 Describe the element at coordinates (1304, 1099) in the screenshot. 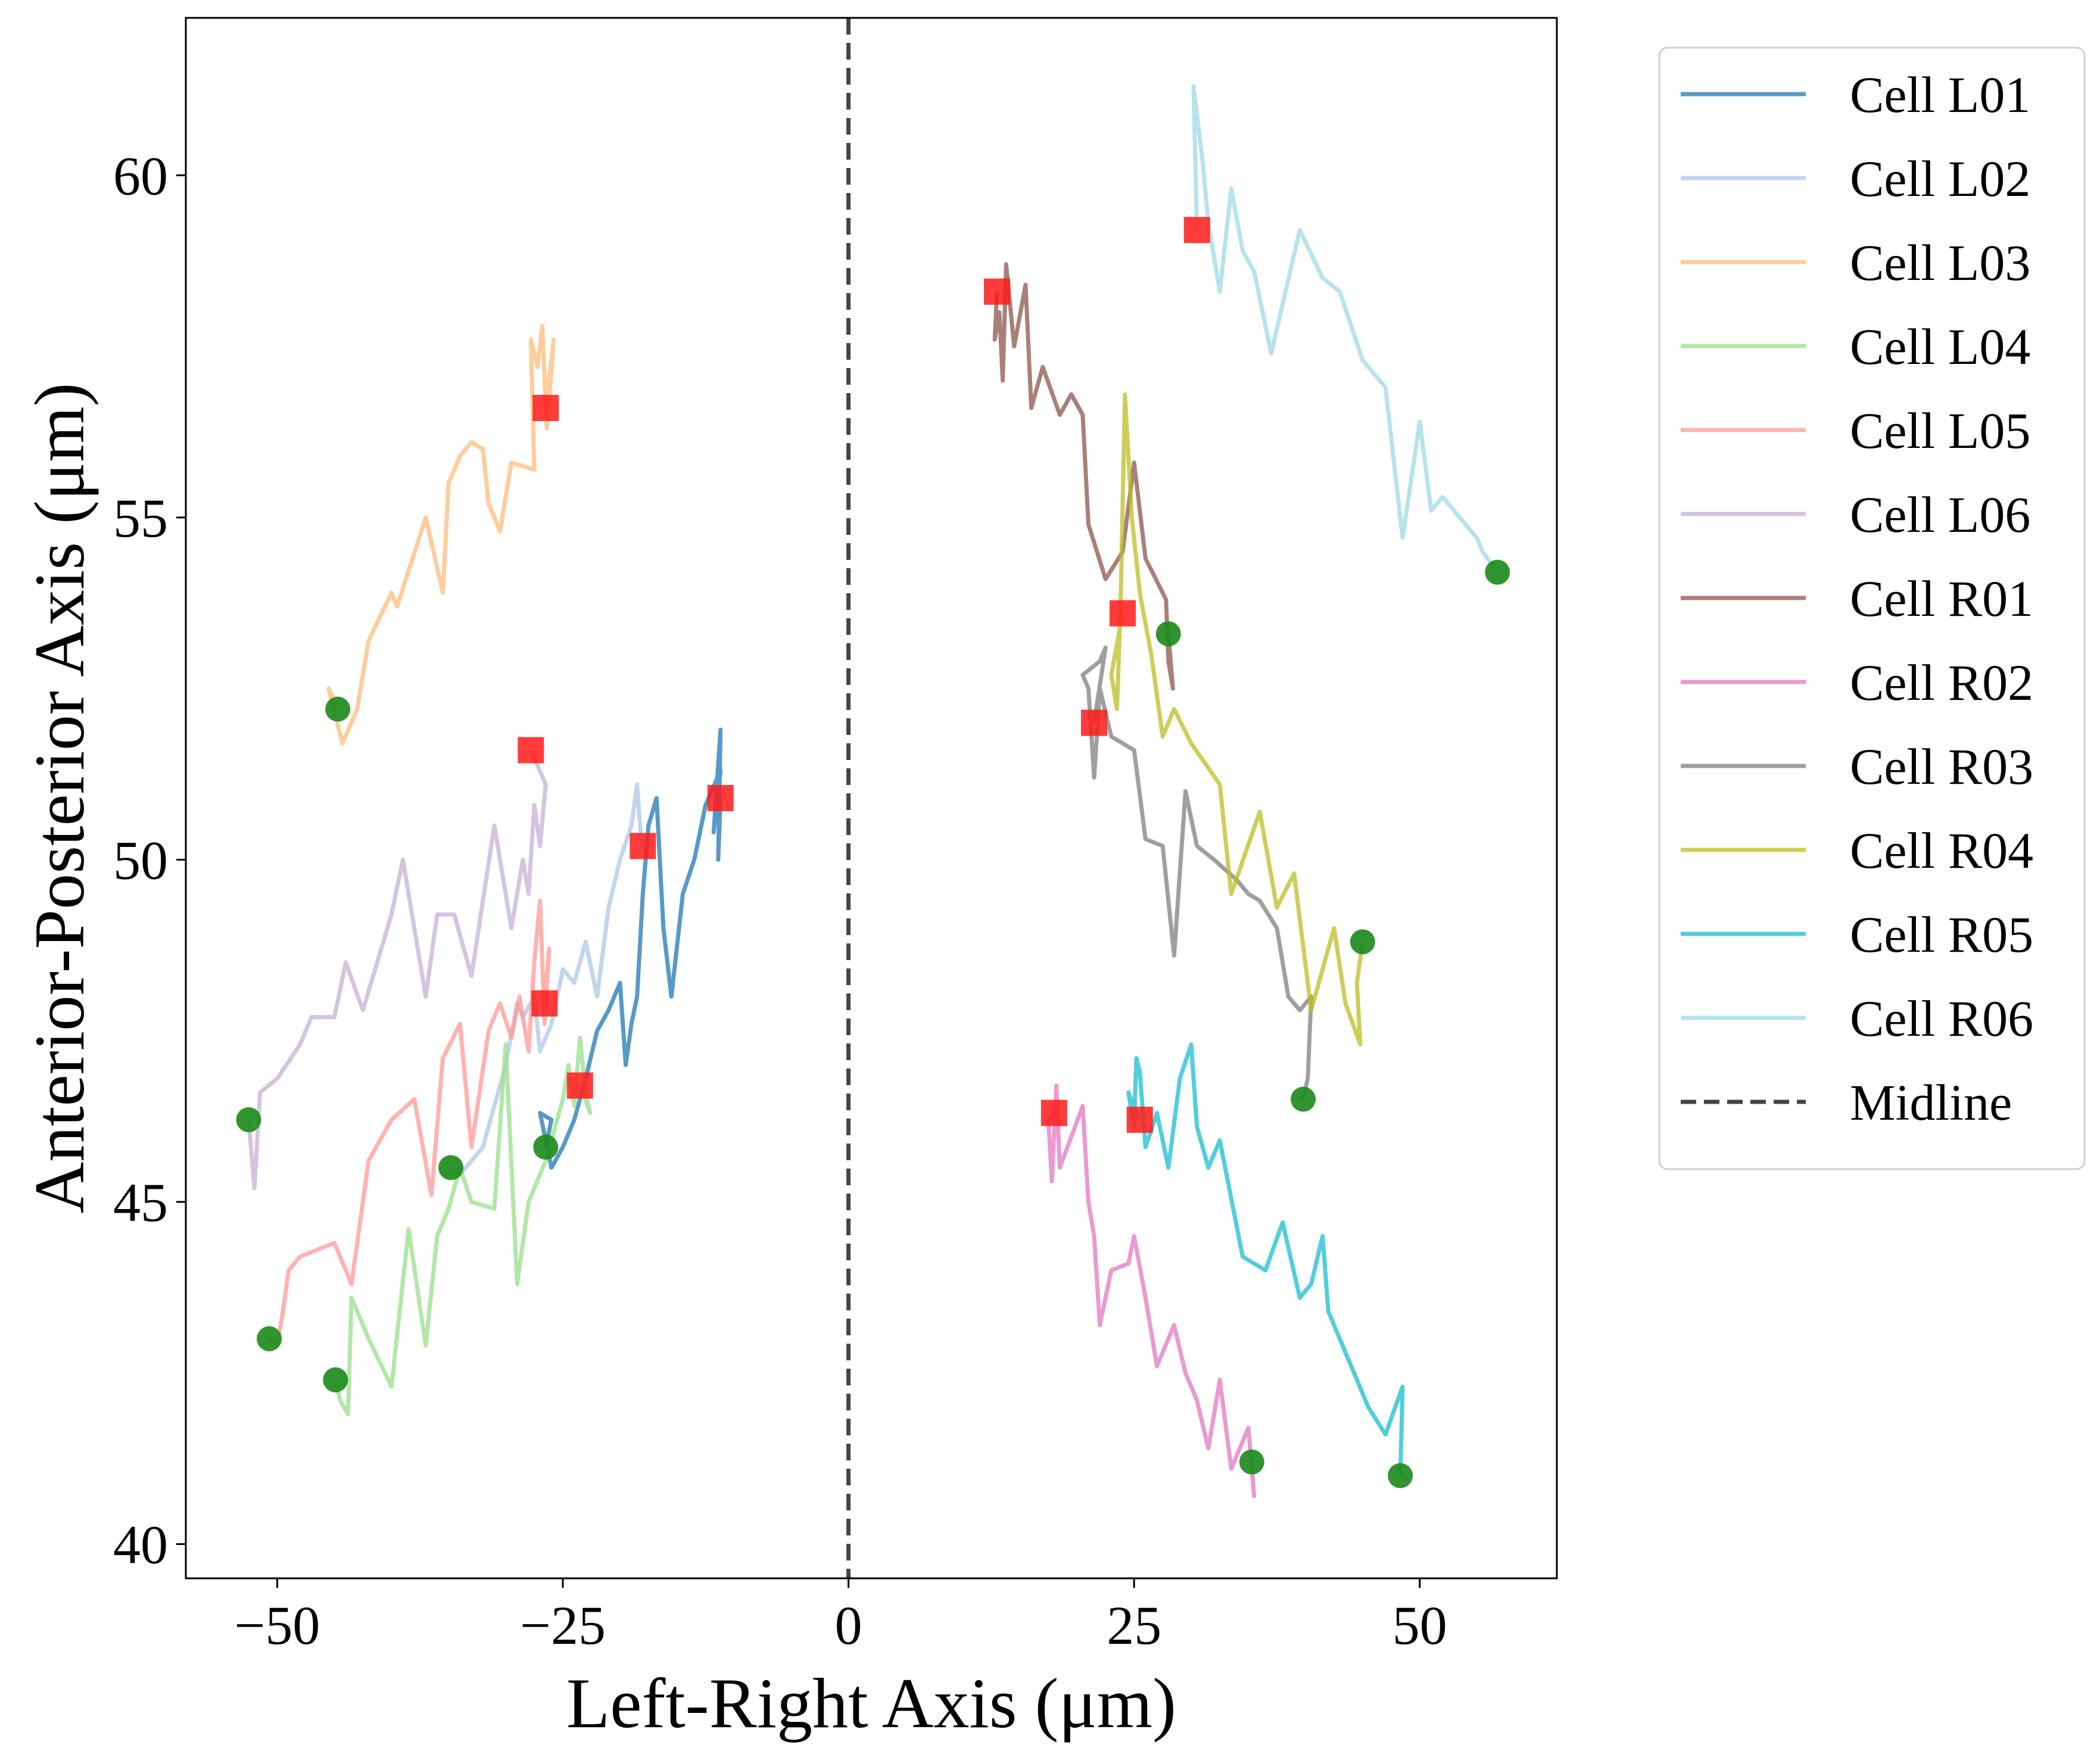

I see `start-marker-cell-r03` at that location.